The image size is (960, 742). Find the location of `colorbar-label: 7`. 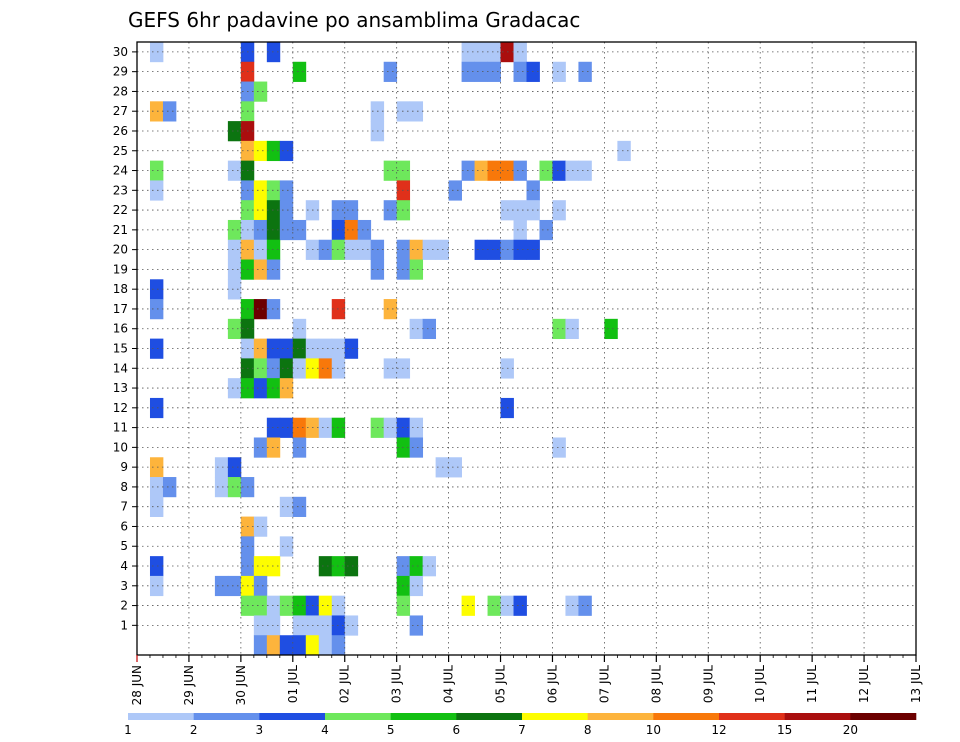

colorbar-label: 7 is located at coordinates (522, 730).